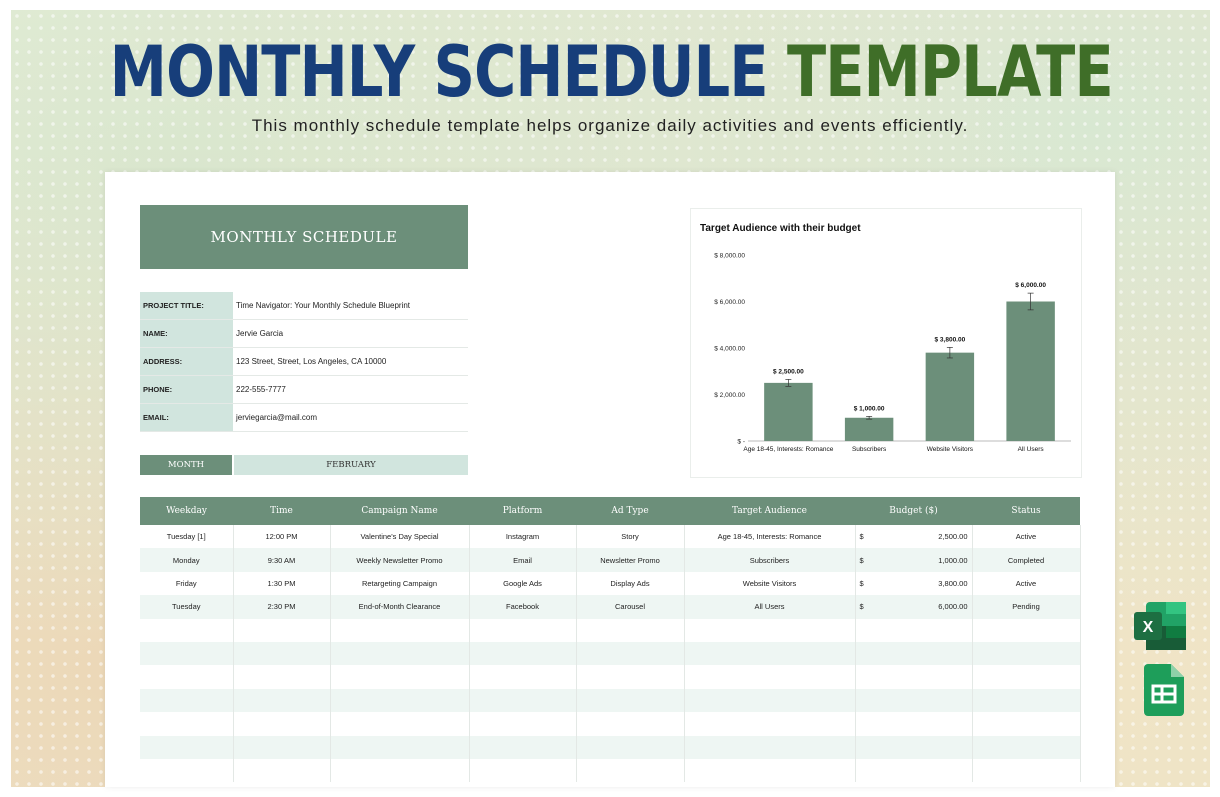 The image size is (1220, 797). Describe the element at coordinates (953, 583) in the screenshot. I see `budget-amount: 3,800.00` at that location.